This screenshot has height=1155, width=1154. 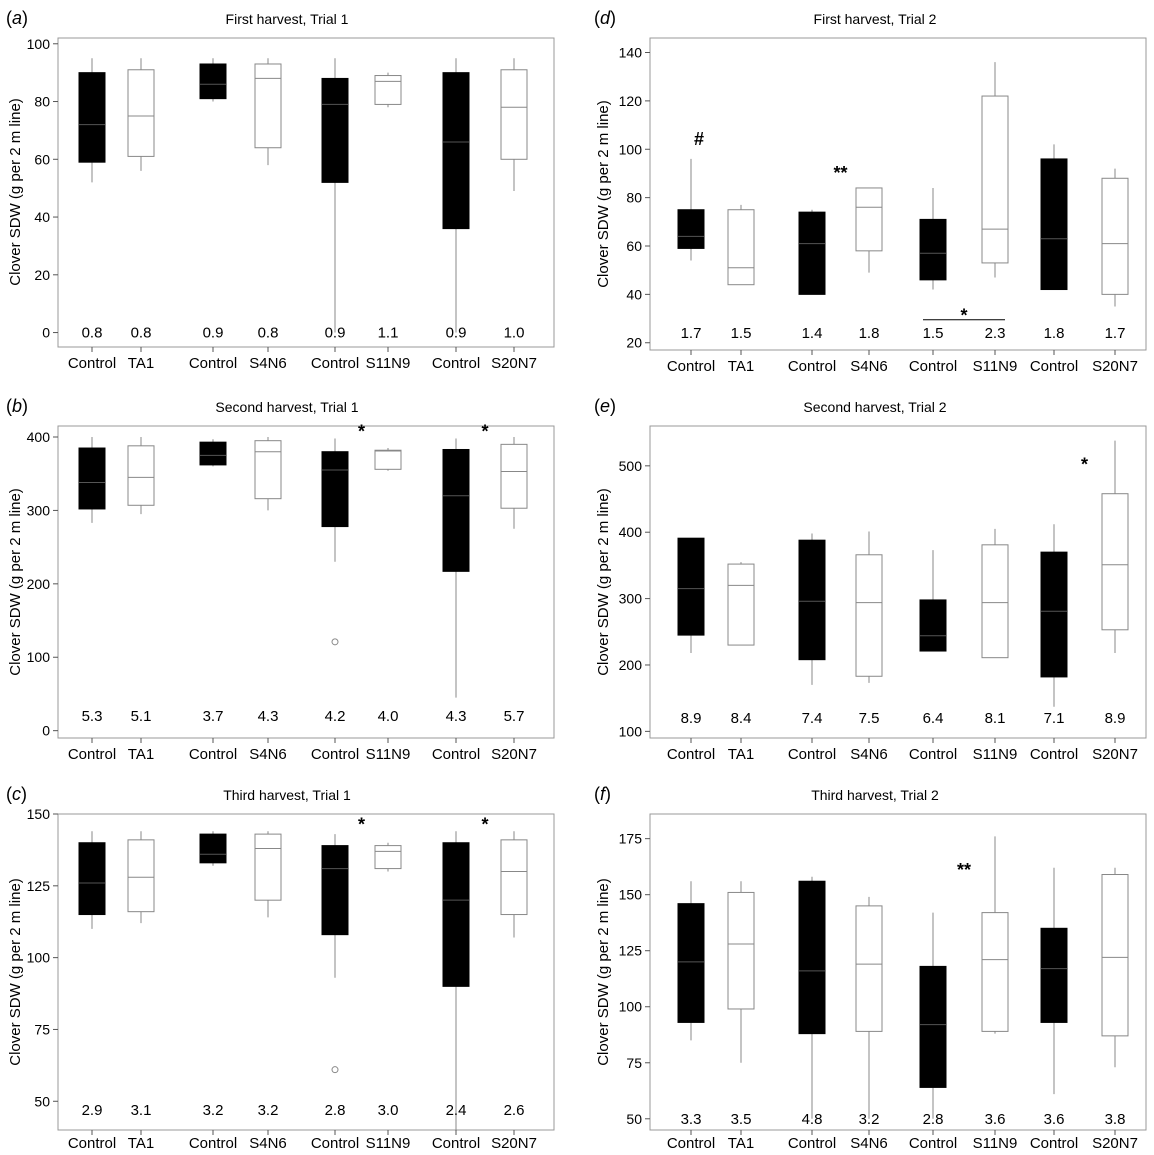 What do you see at coordinates (995, 718) in the screenshot?
I see `ratio-label: 8.1` at bounding box center [995, 718].